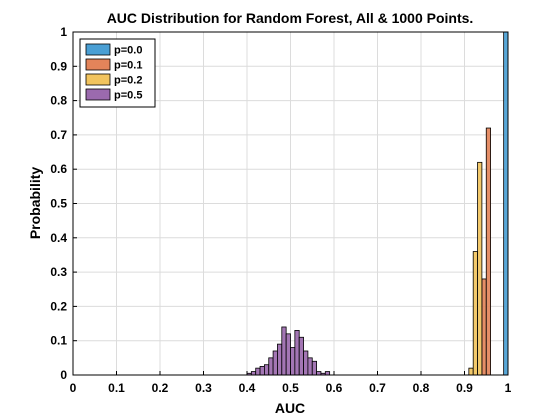  I want to click on x-tick-label: 0.2, so click(160, 388).